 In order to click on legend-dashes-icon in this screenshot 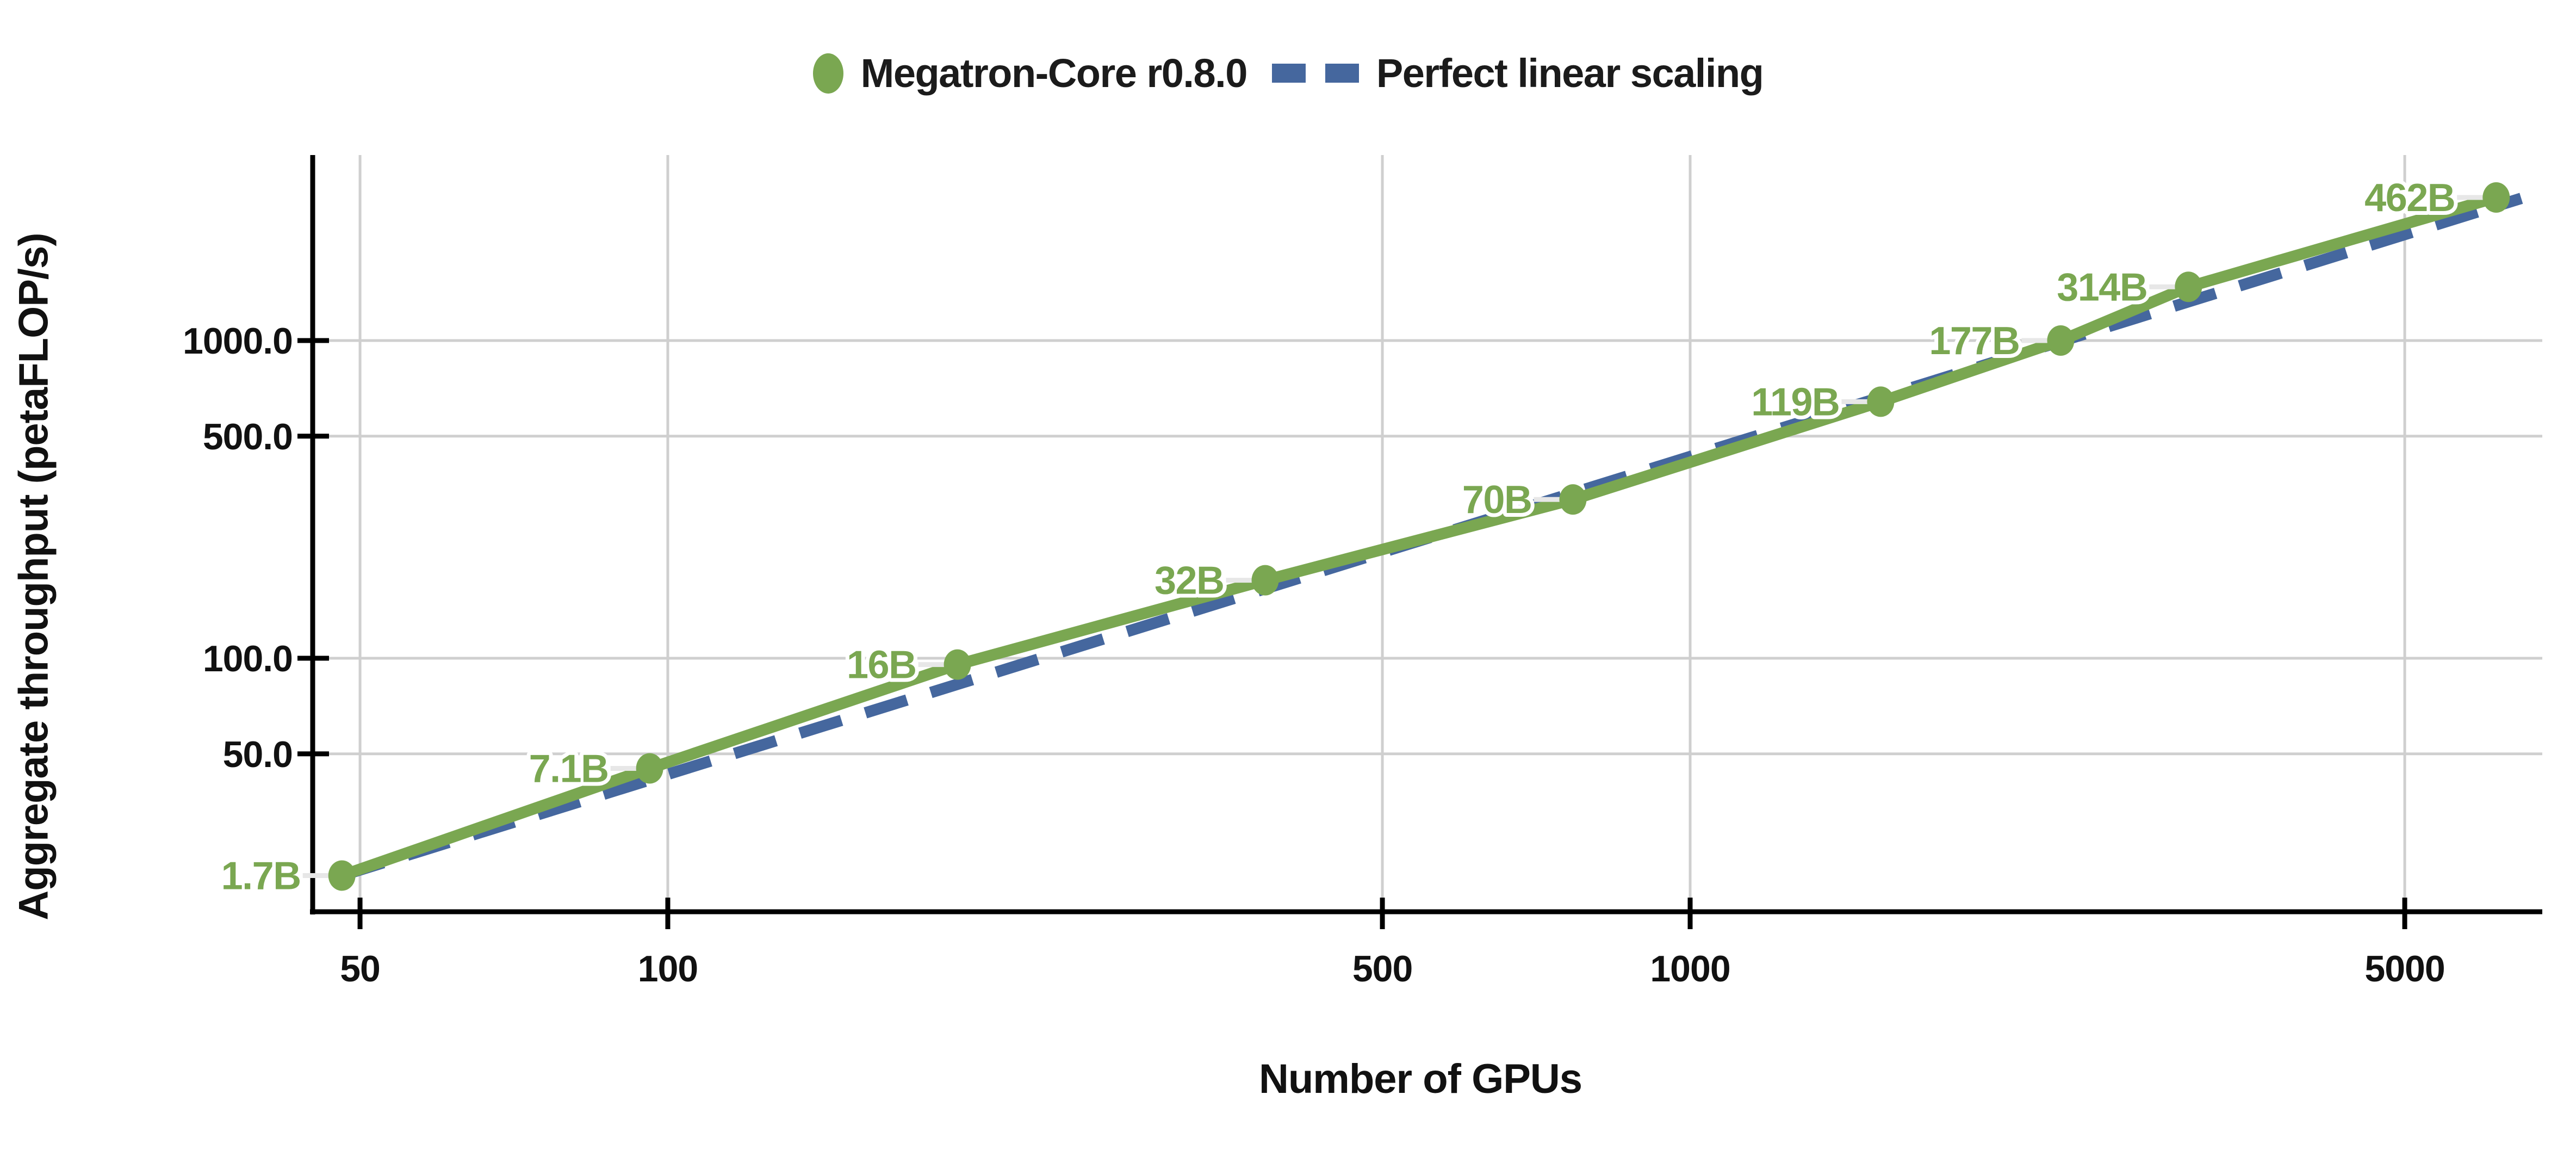, I will do `click(1315, 73)`.